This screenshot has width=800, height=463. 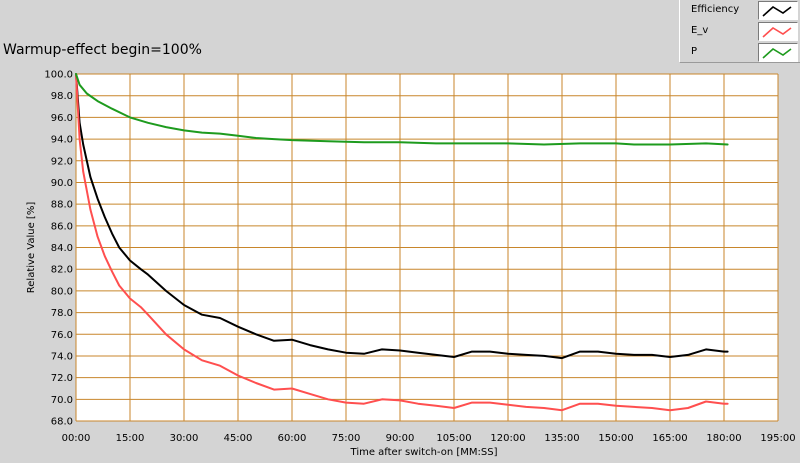 What do you see at coordinates (453, 438) in the screenshot?
I see `x-tick-label: 105:00` at bounding box center [453, 438].